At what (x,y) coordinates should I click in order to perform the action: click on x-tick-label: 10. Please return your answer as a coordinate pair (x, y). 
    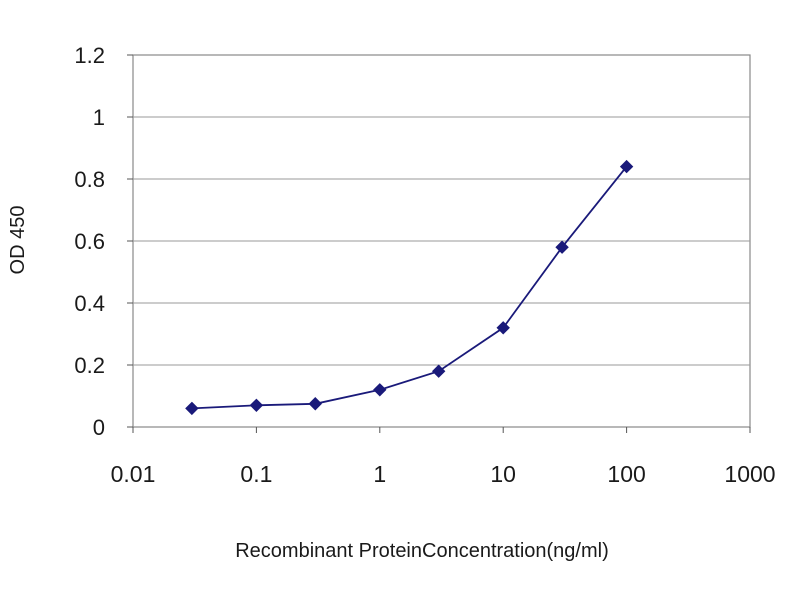
    Looking at the image, I should click on (503, 474).